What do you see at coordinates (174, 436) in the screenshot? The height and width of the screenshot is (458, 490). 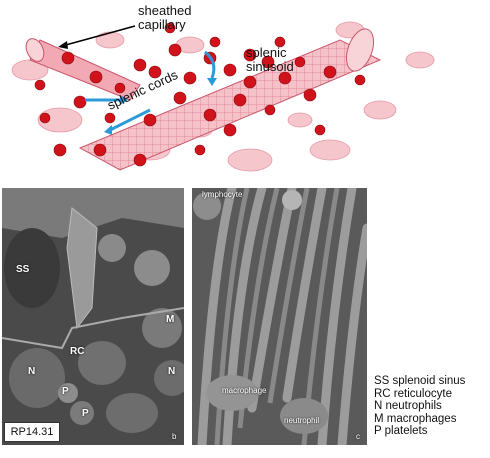 I see `panel-letter-b: b` at bounding box center [174, 436].